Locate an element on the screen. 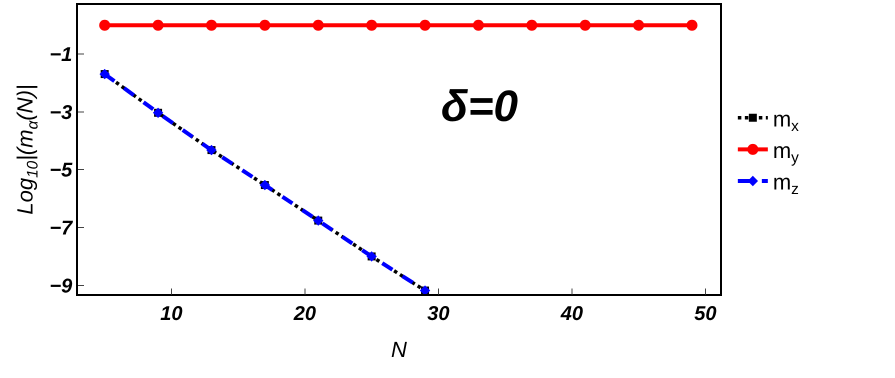 This screenshot has height=378, width=895. x-tick-label: 50 is located at coordinates (705, 313).